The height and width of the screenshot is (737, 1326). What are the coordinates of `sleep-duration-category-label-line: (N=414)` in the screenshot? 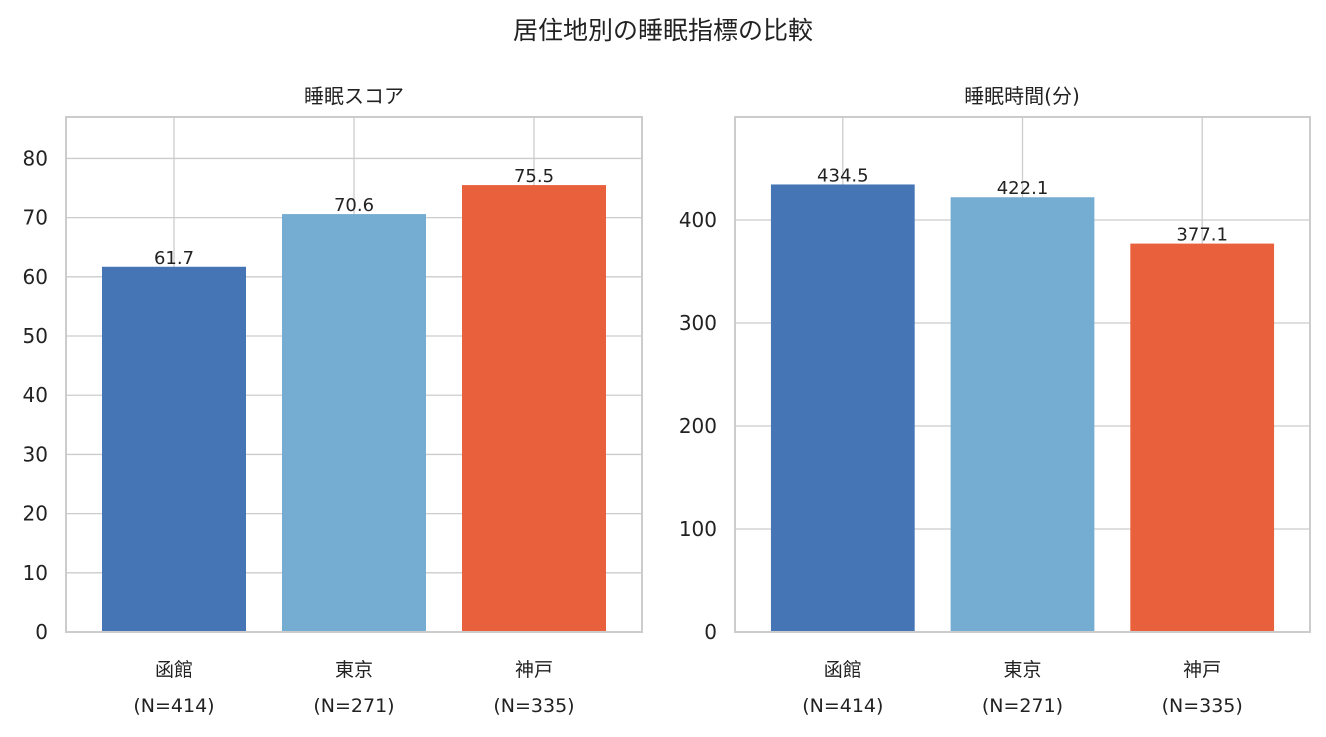 It's located at (842, 706).